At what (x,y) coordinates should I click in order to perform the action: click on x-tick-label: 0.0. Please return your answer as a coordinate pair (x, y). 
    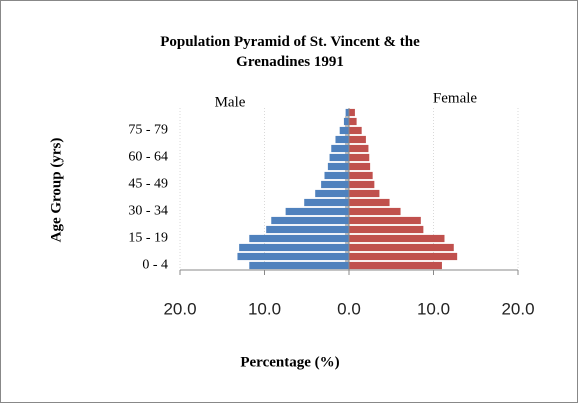
    Looking at the image, I should click on (349, 308).